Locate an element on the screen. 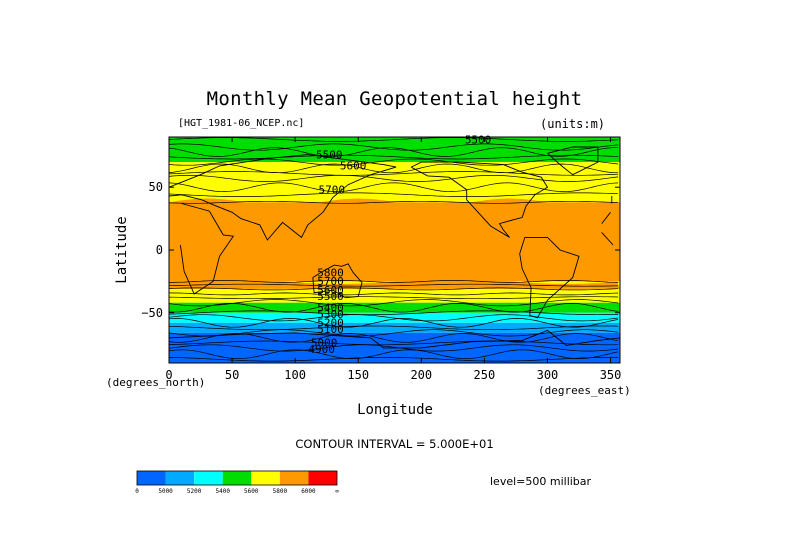 Image resolution: width=789 pixels, height=558 pixels. x-tick-label-7: 350 is located at coordinates (611, 375).